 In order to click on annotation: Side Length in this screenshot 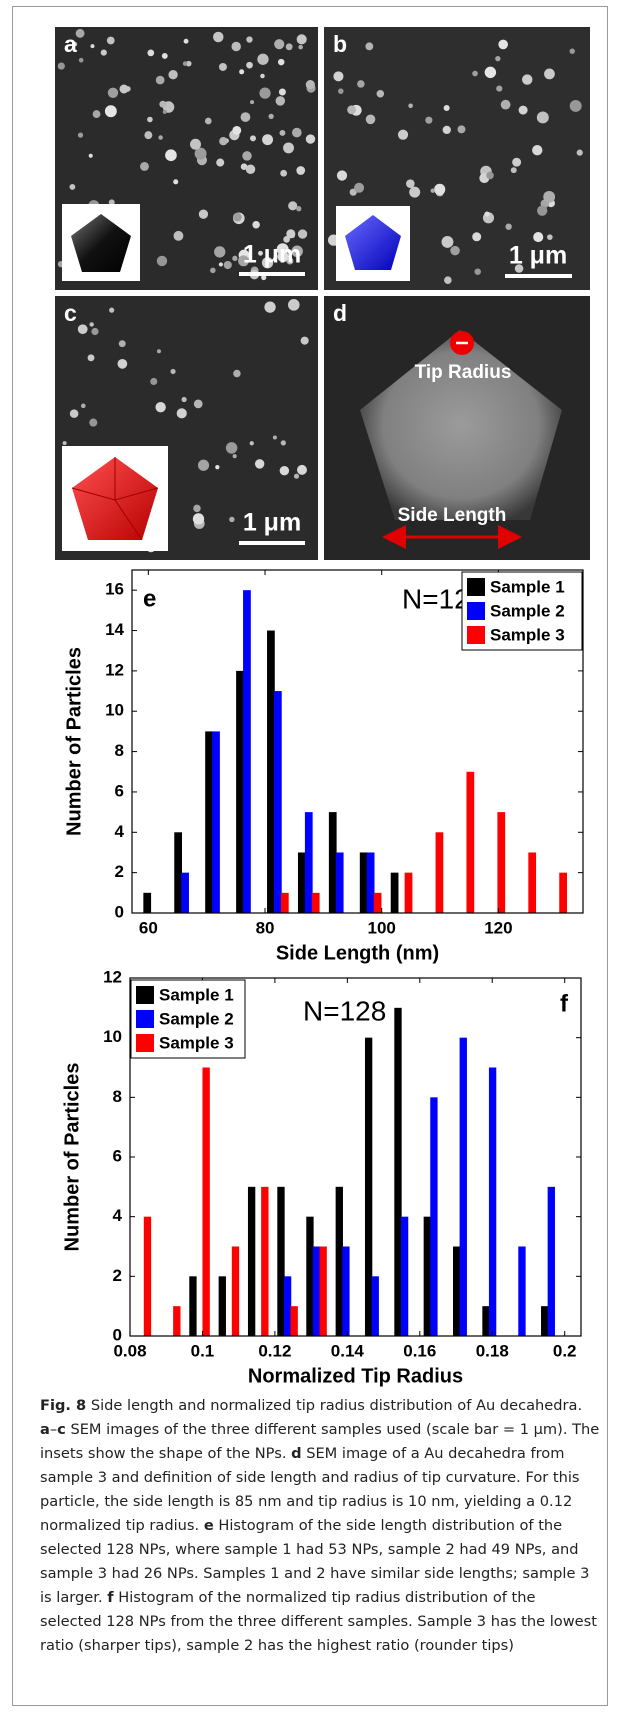, I will do `click(452, 515)`.